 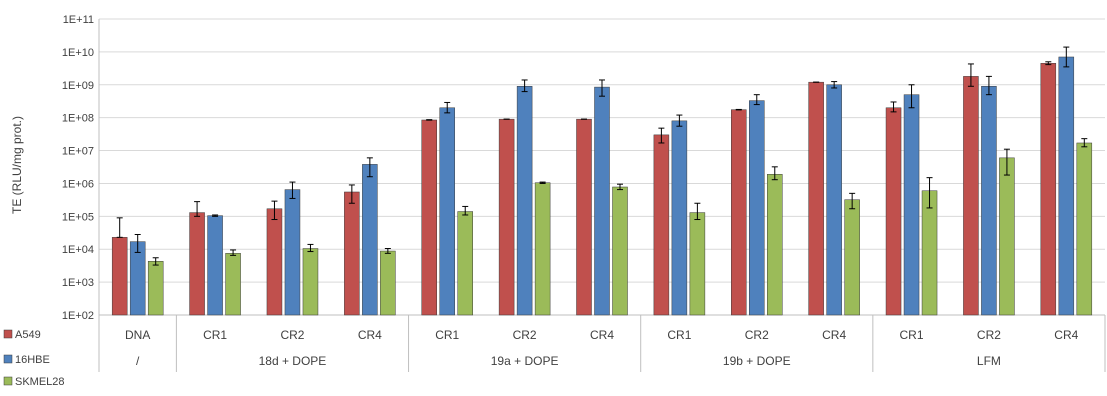 I want to click on y-tick-label: 1E+09, so click(x=78, y=86).